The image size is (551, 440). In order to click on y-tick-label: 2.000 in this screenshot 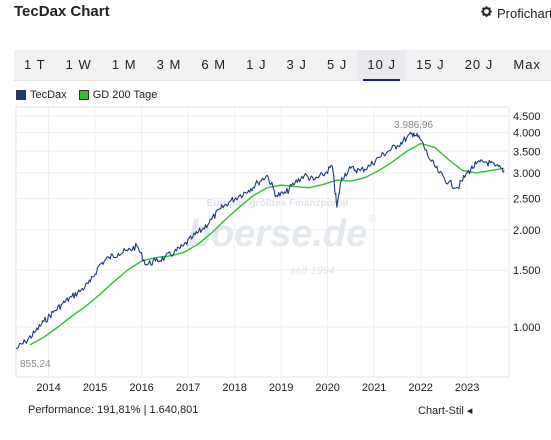, I will do `click(527, 231)`.